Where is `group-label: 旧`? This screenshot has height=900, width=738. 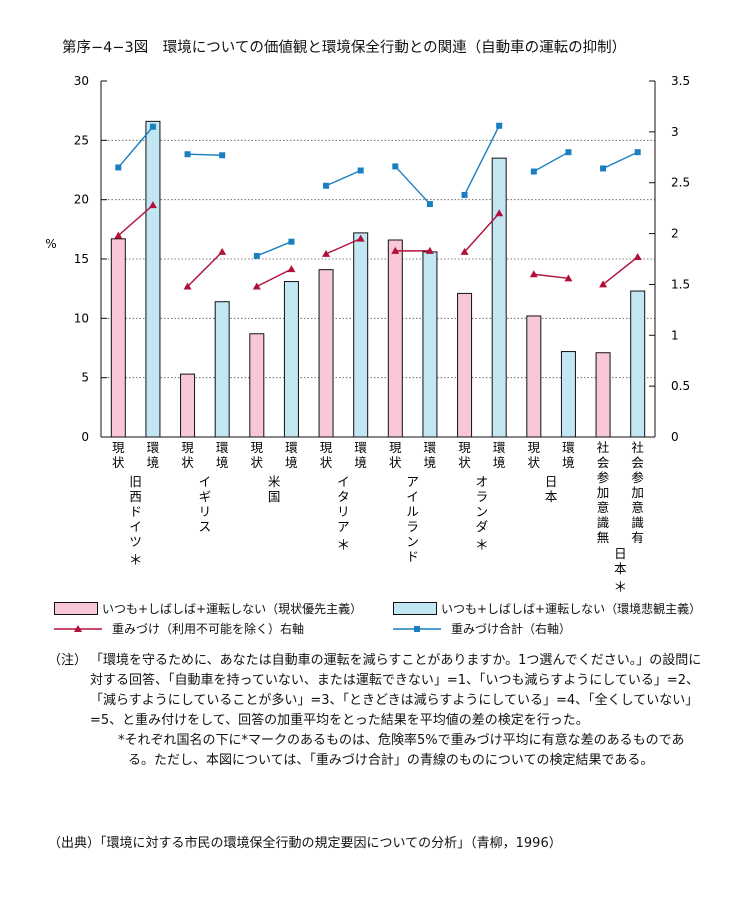
group-label: 旧 is located at coordinates (135, 481).